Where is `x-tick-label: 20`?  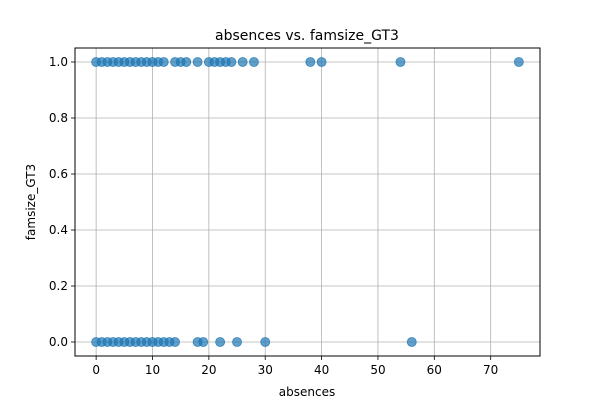 x-tick-label: 20 is located at coordinates (208, 370).